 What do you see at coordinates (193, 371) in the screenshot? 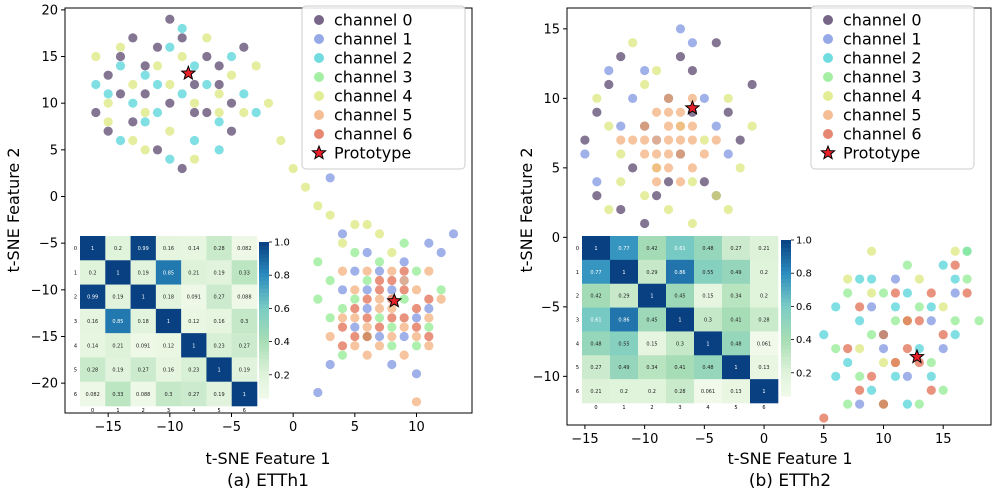
I see `heatmap-cell-value: 0.23` at bounding box center [193, 371].